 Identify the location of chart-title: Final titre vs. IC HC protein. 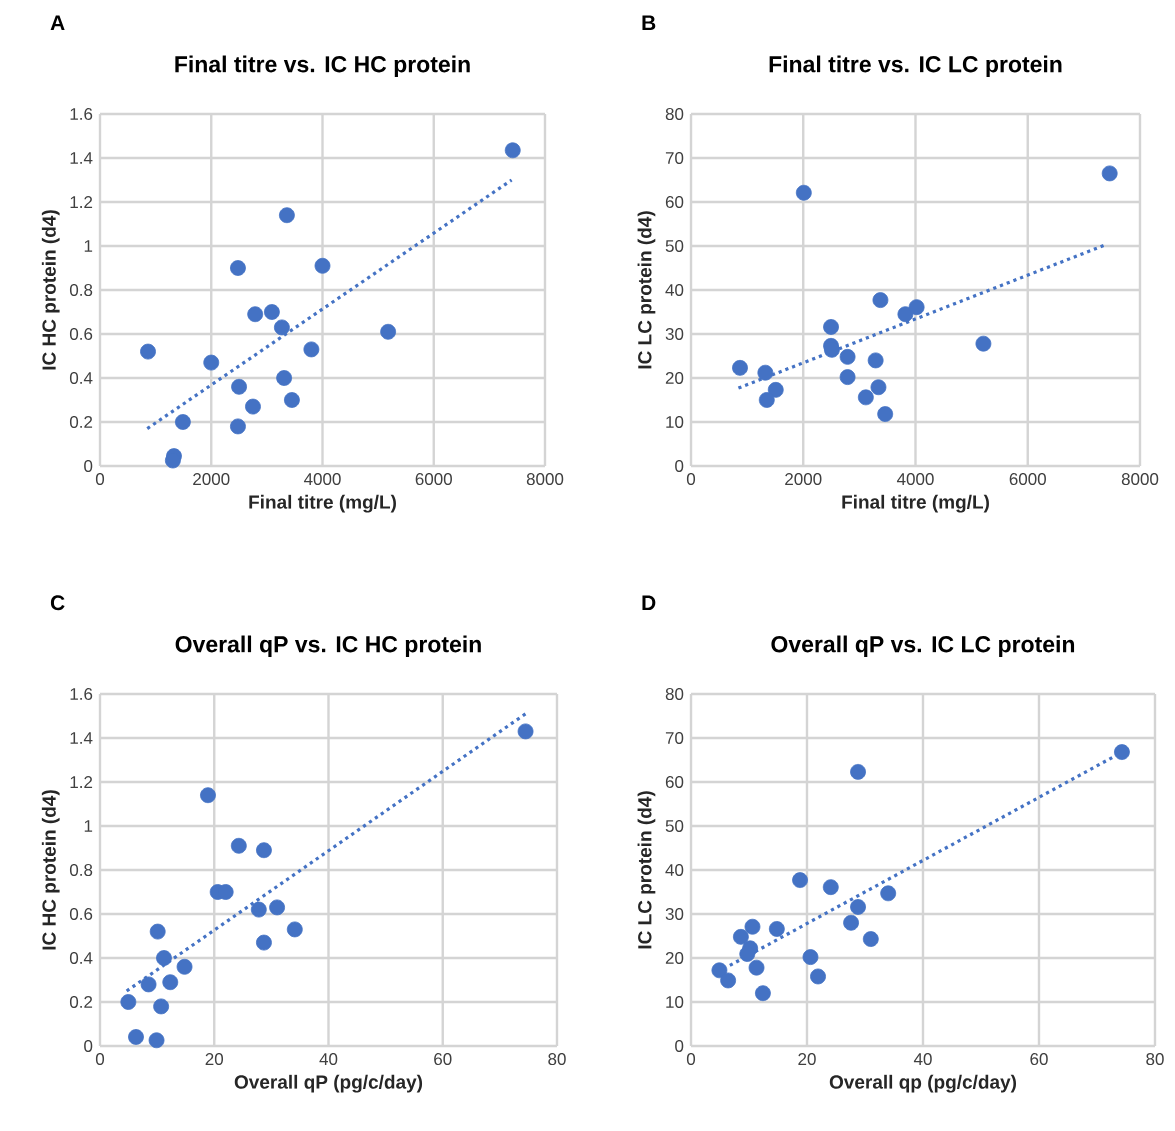
(322, 66).